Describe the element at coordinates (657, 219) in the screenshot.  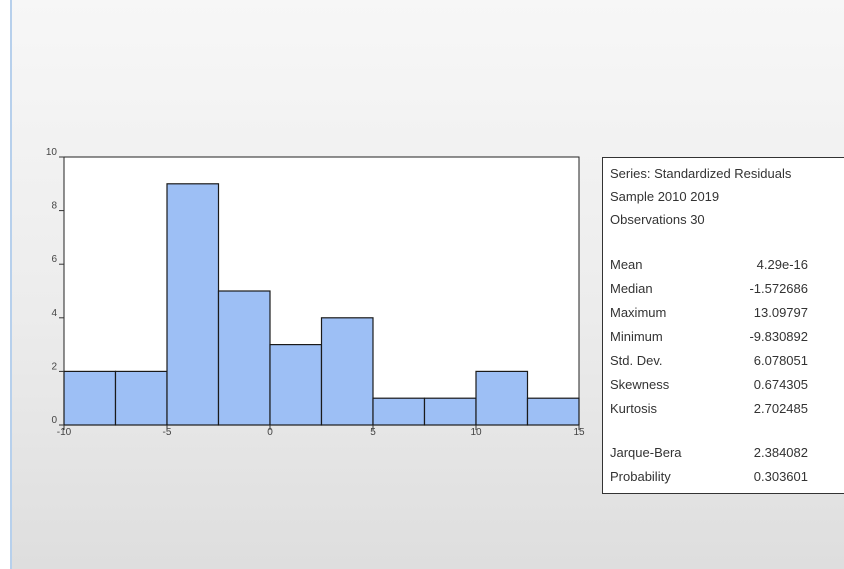
I see `observations-count: Observations 30` at that location.